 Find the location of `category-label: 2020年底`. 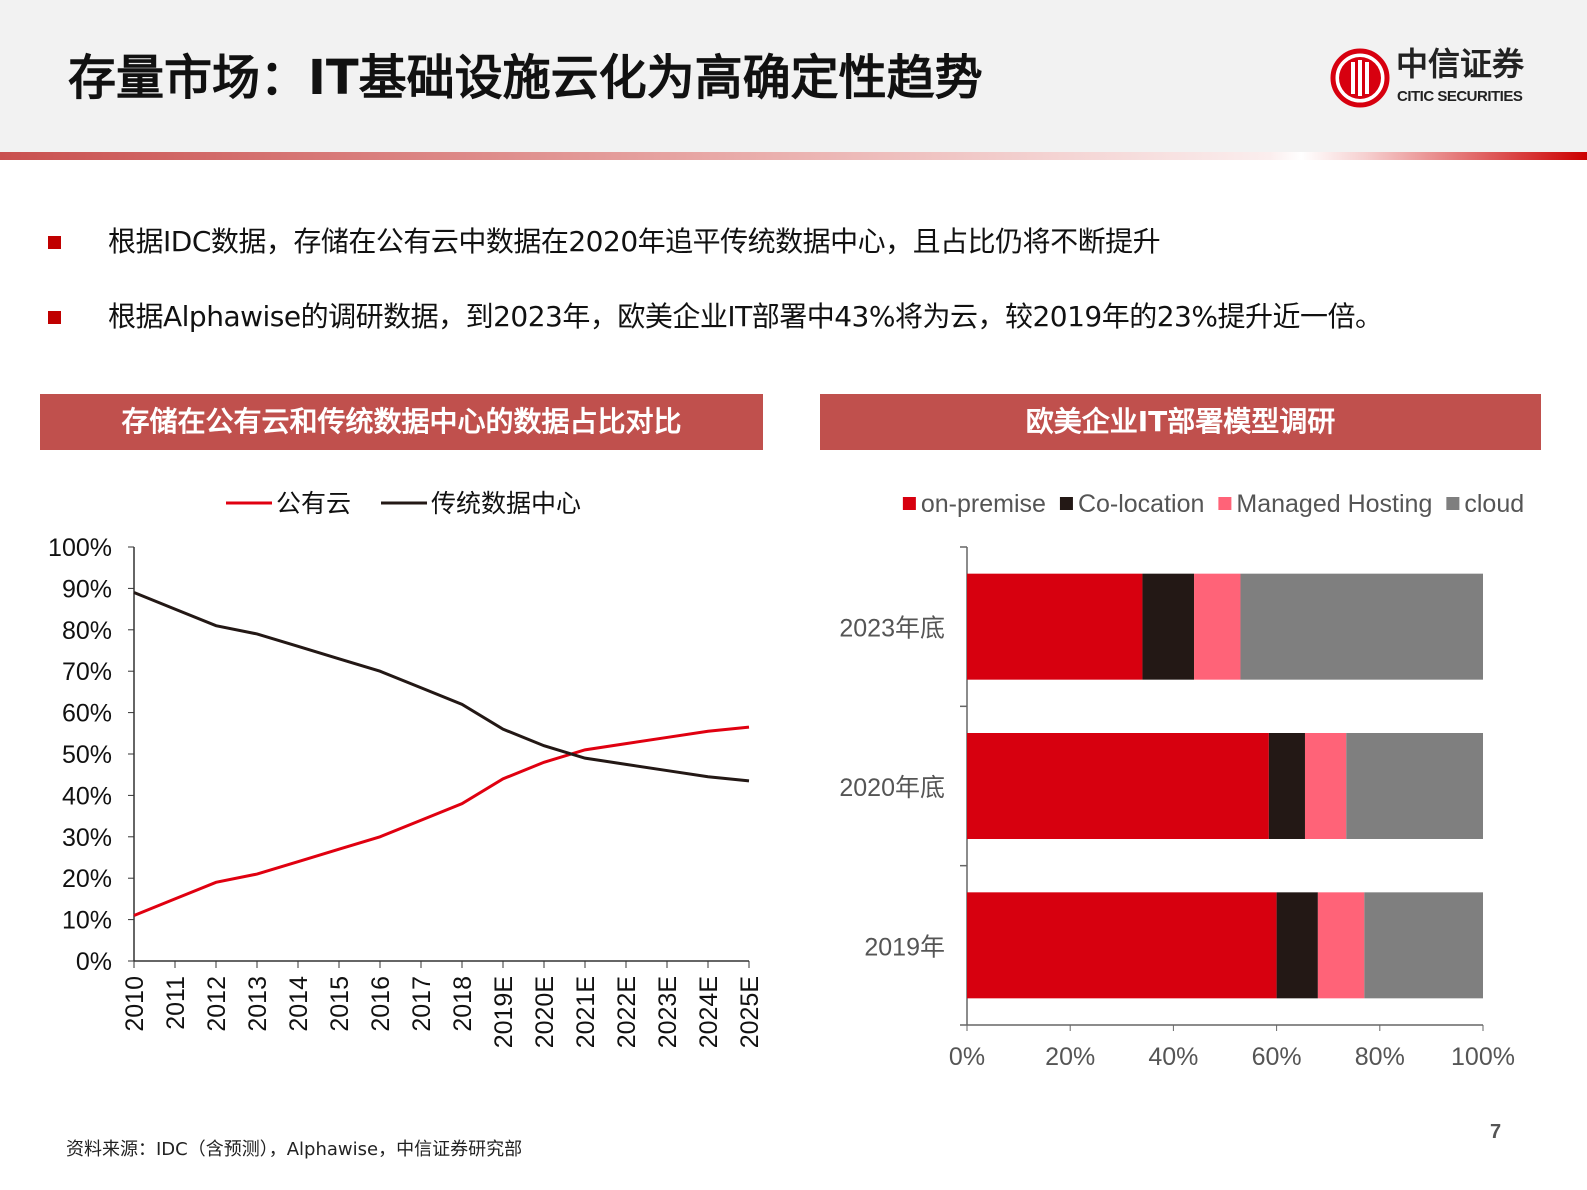

category-label: 2020年底 is located at coordinates (892, 788).